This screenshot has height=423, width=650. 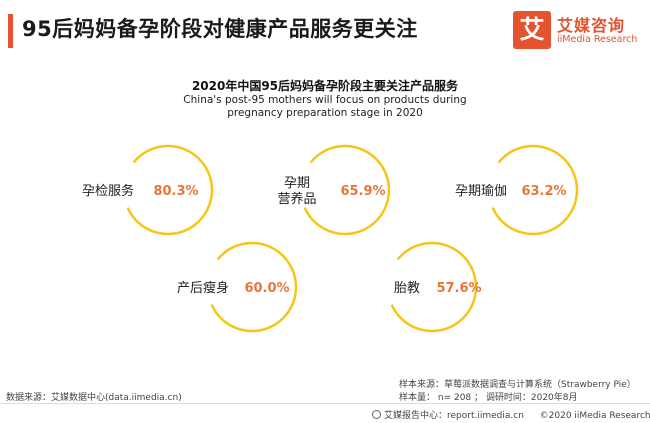 What do you see at coordinates (362, 191) in the screenshot?
I see `value-label: 65.9%` at bounding box center [362, 191].